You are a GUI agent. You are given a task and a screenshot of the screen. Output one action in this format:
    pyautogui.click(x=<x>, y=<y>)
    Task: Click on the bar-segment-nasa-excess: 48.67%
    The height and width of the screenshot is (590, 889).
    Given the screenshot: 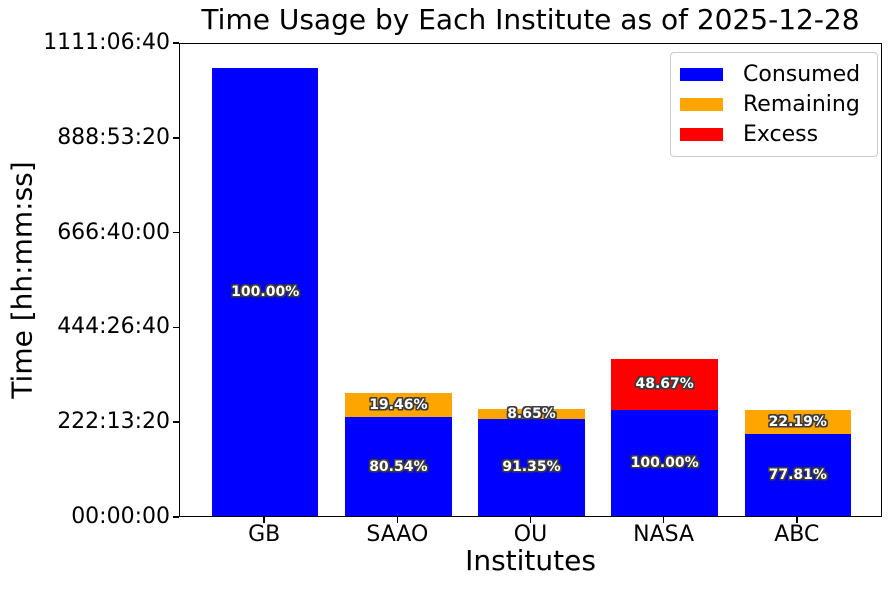 What is the action you would take?
    pyautogui.click(x=664, y=384)
    